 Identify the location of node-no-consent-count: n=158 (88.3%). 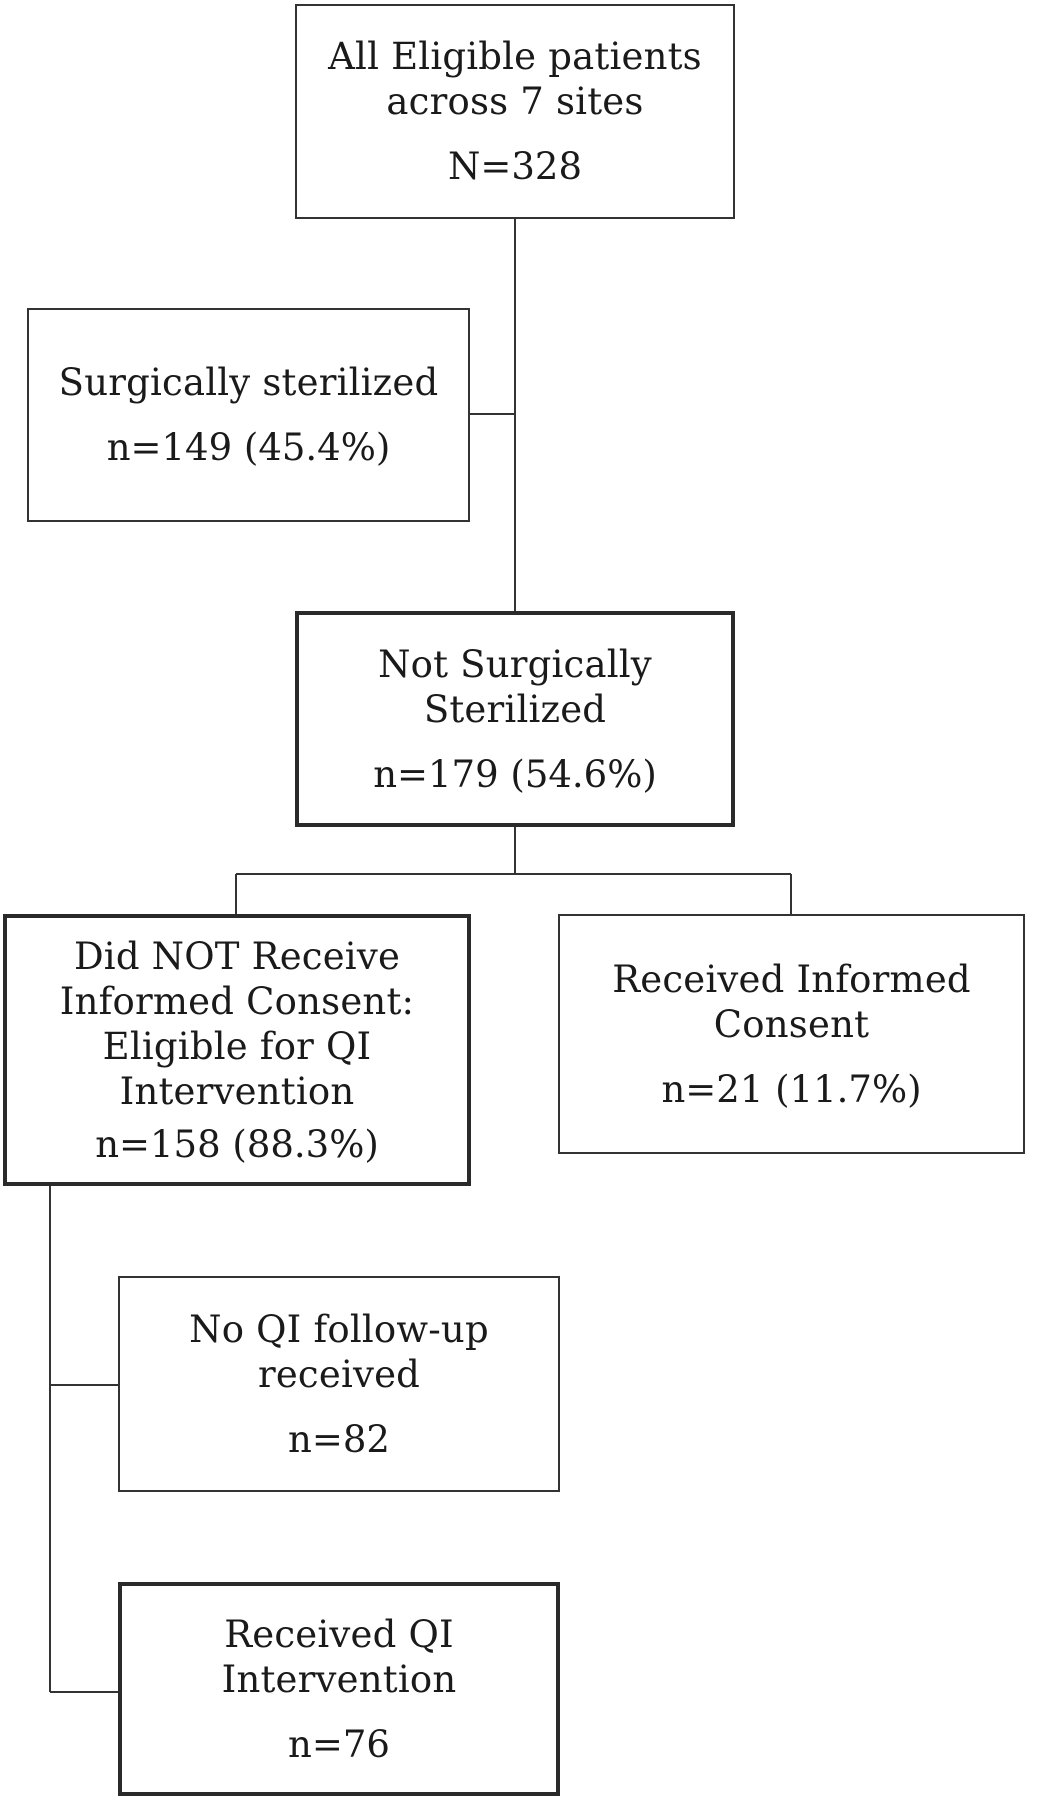
(237, 1144).